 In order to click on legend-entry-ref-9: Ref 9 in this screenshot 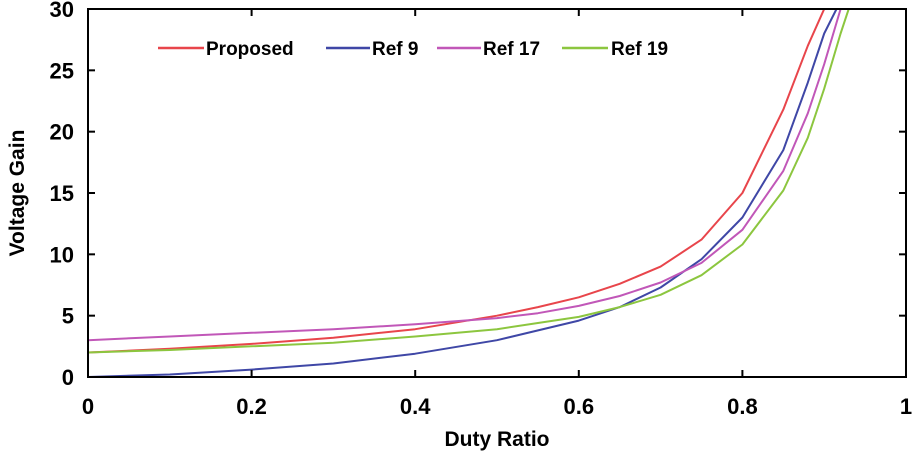, I will do `click(372, 49)`.